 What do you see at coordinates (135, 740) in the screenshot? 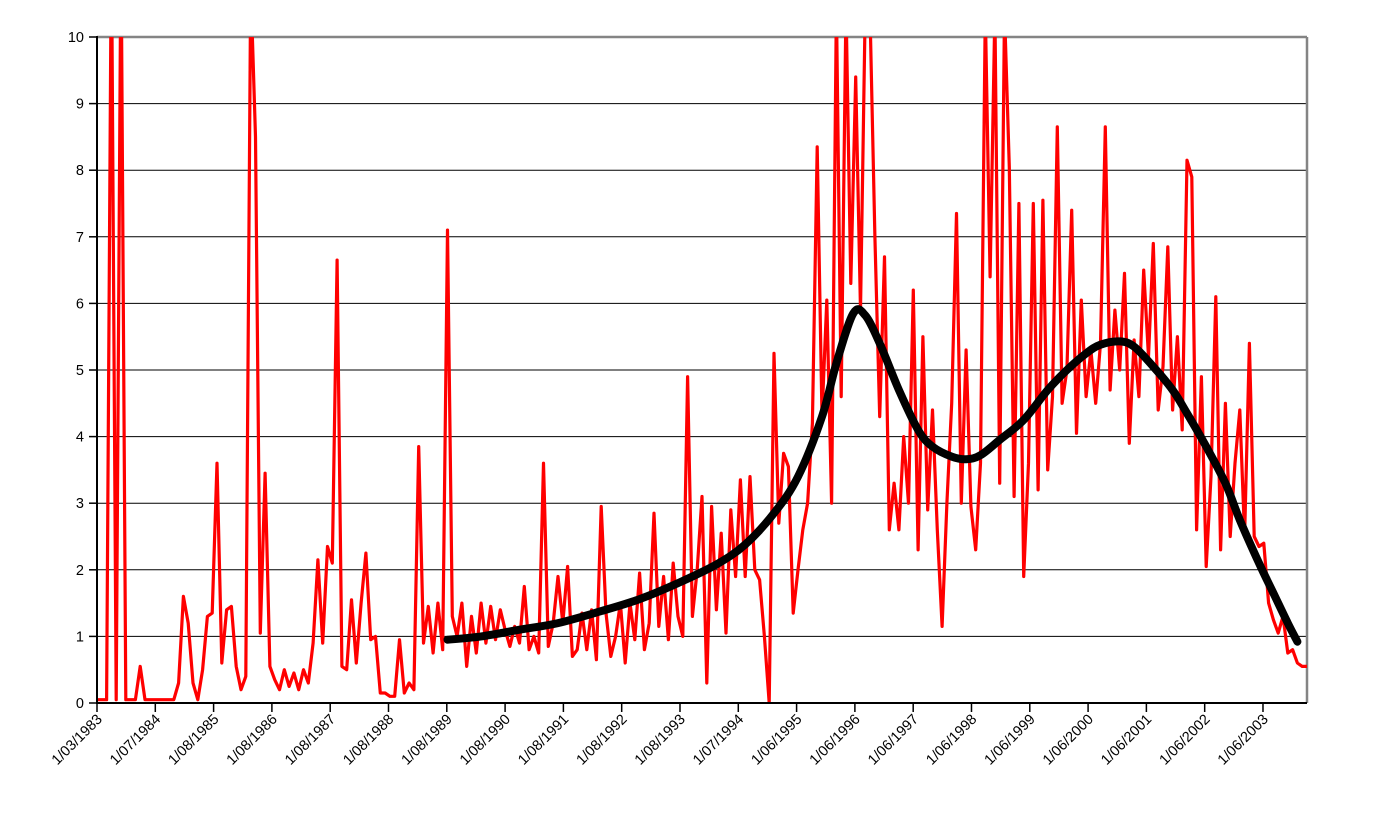
I see `x-axis-label: 1/07/1984` at bounding box center [135, 740].